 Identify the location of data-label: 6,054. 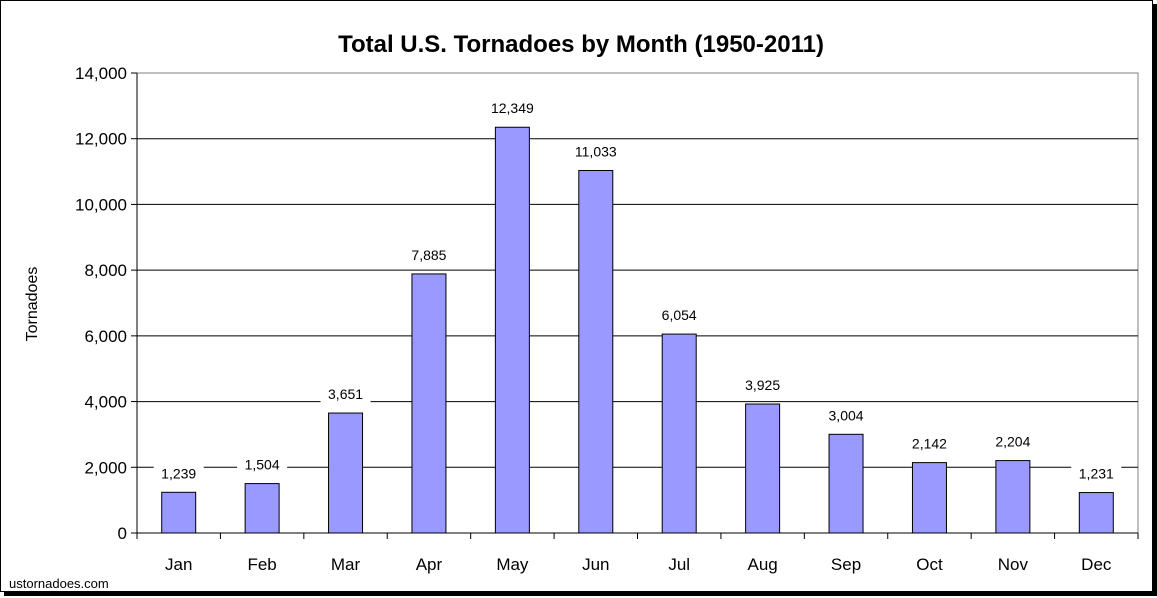
(679, 315).